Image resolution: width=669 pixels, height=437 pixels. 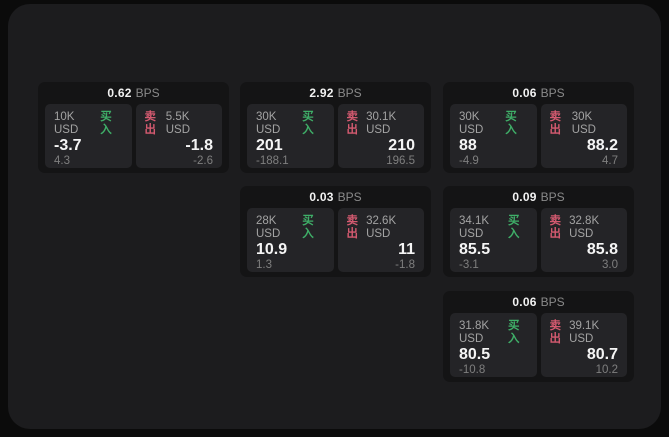 What do you see at coordinates (602, 145) in the screenshot?
I see `sell-price: 88.2` at bounding box center [602, 145].